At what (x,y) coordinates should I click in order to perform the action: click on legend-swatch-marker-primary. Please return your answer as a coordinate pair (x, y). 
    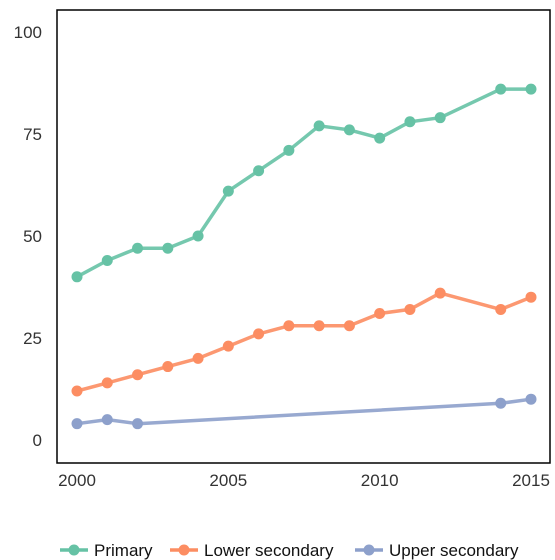
    Looking at the image, I should click on (74, 550).